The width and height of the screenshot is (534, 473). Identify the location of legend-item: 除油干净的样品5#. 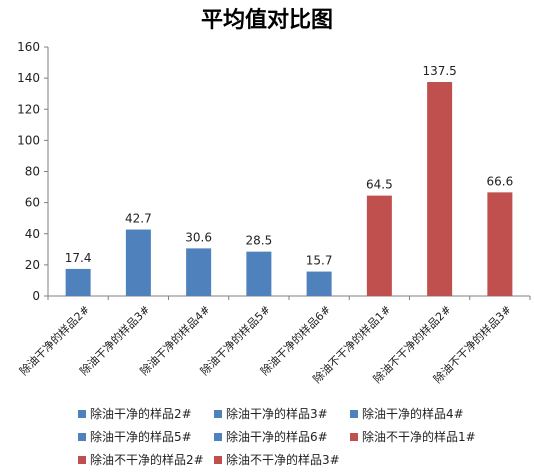
(146, 436).